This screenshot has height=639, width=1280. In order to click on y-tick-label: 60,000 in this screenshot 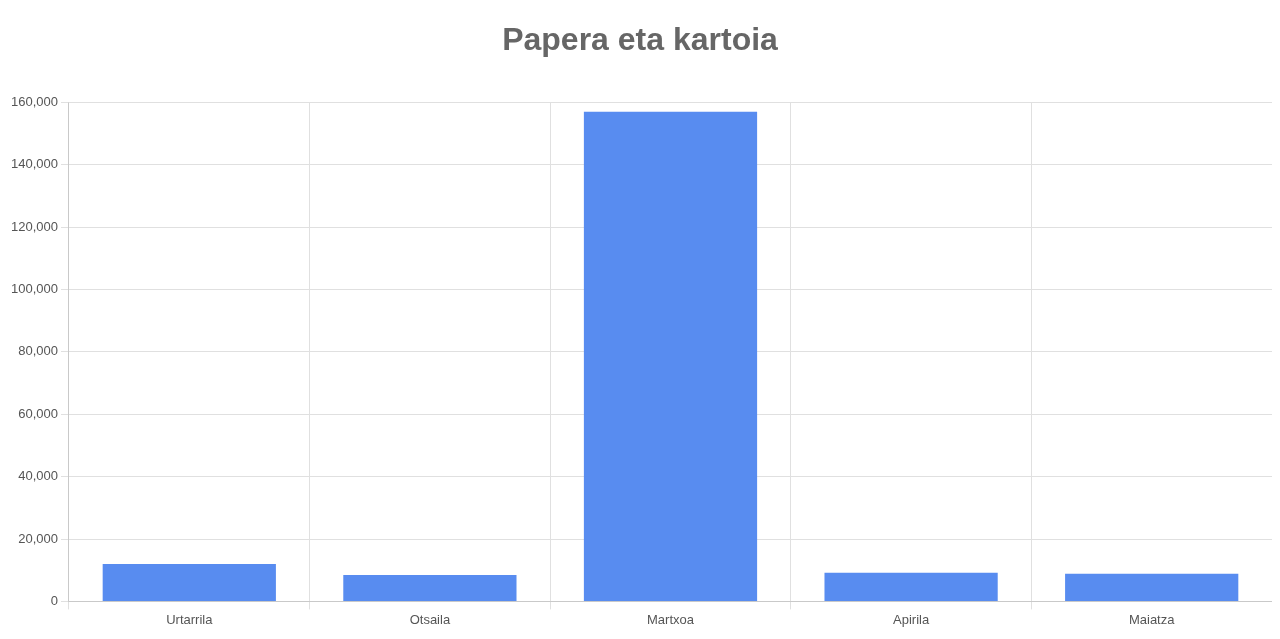, I will do `click(38, 413)`.